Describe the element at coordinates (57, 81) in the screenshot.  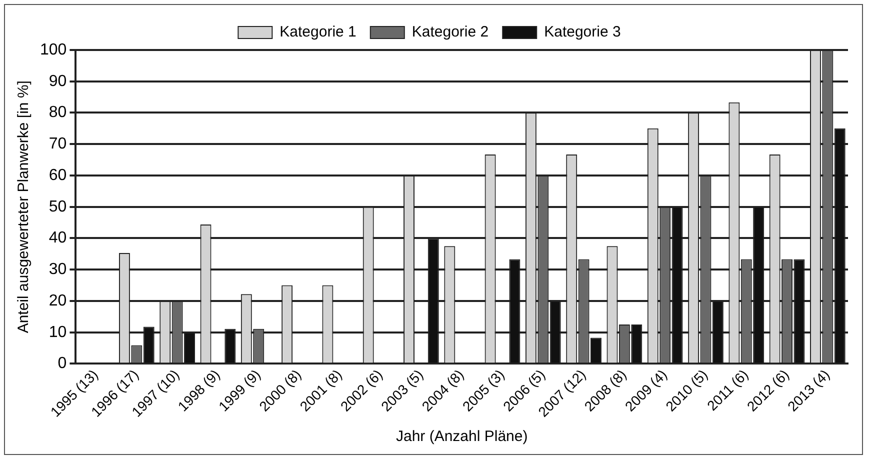
I see `y-tick-label: 90` at that location.